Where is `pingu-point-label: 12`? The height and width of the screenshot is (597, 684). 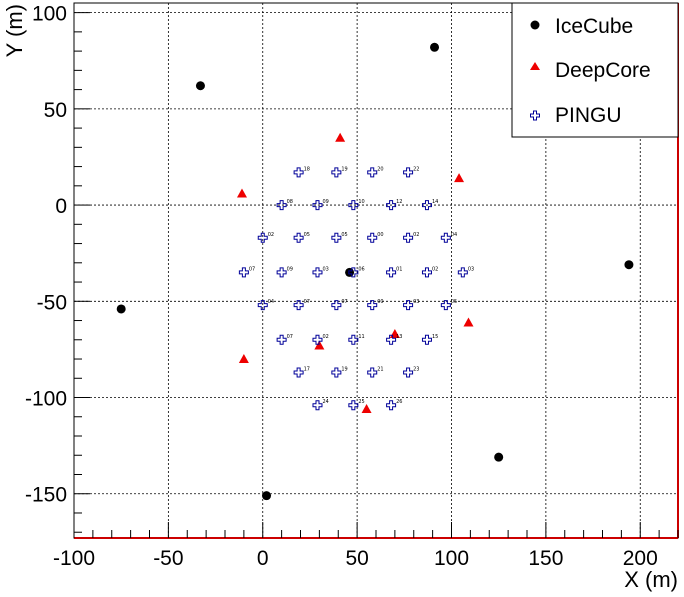 pingu-point-label: 12 is located at coordinates (399, 202).